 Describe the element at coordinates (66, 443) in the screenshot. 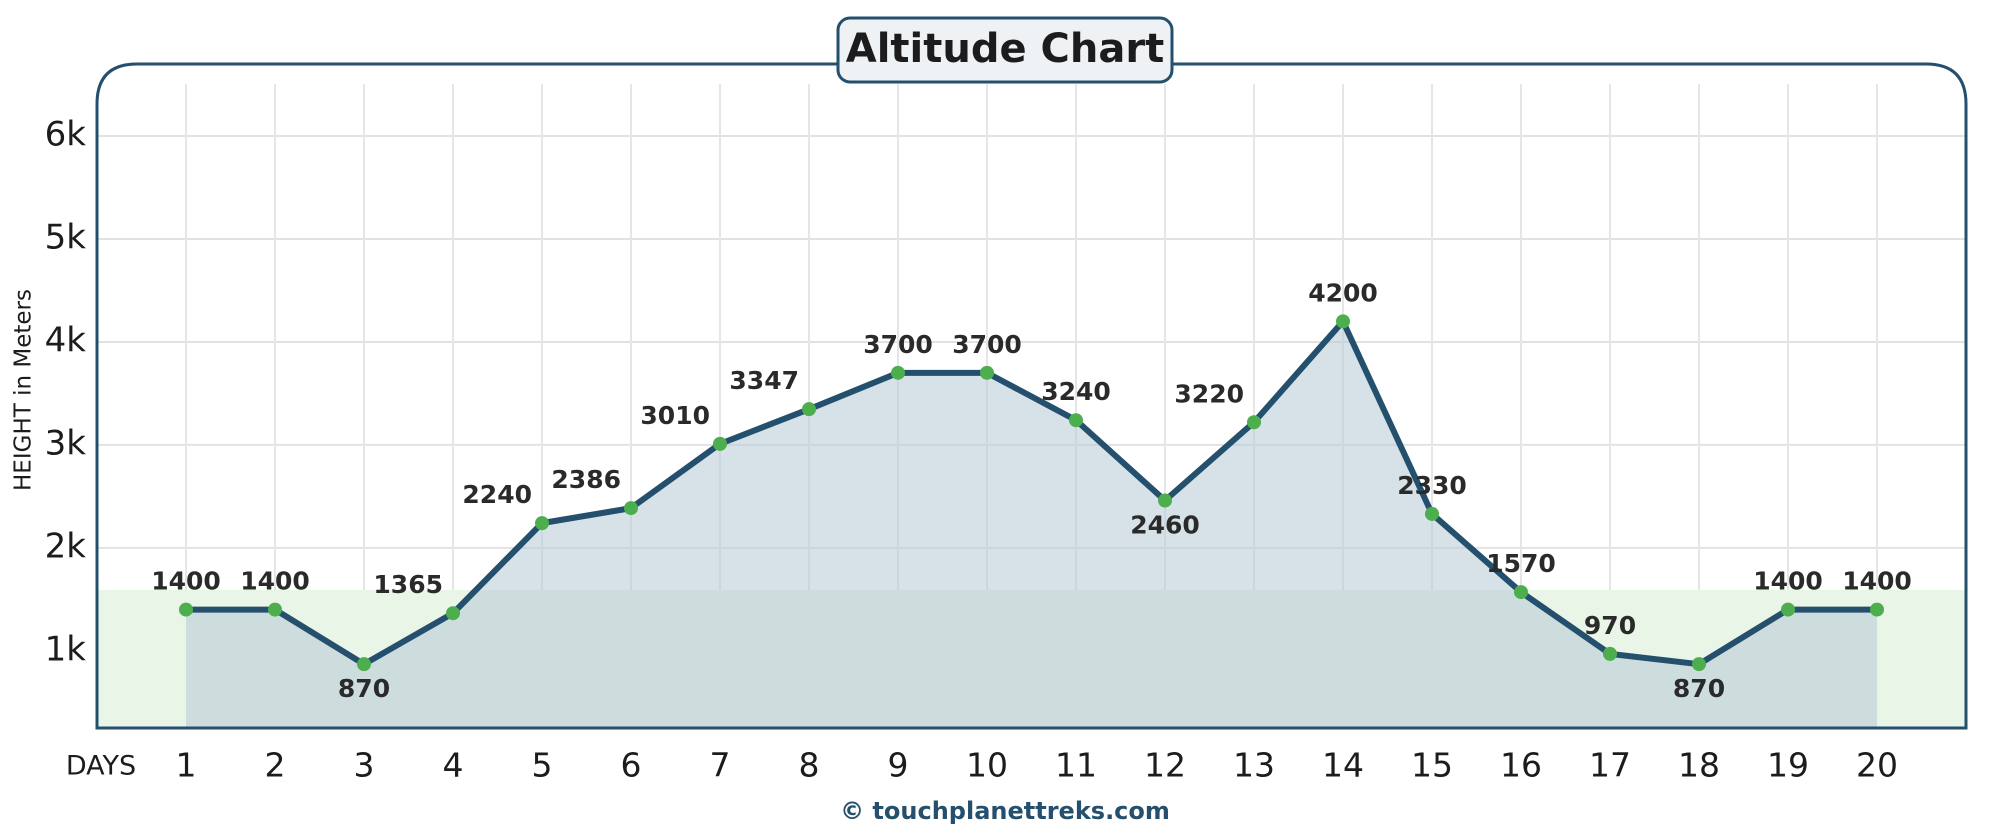

I see `y-tick-label: 3k` at that location.